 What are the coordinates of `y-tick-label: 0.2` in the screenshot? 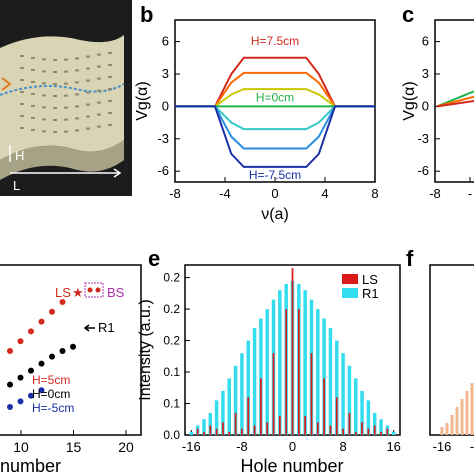 It's located at (171, 341).